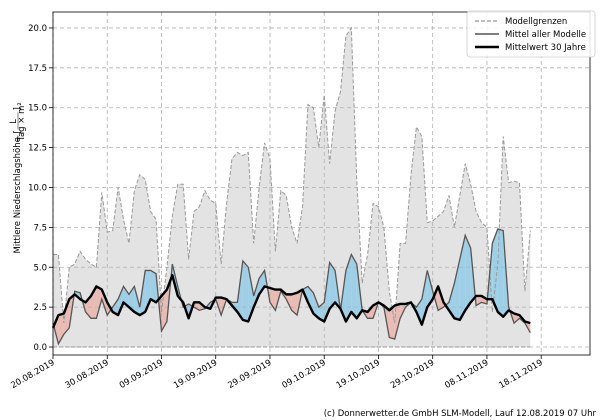 The width and height of the screenshot is (600, 420). I want to click on y-axis-label-bracket-open: [, so click(18, 131).